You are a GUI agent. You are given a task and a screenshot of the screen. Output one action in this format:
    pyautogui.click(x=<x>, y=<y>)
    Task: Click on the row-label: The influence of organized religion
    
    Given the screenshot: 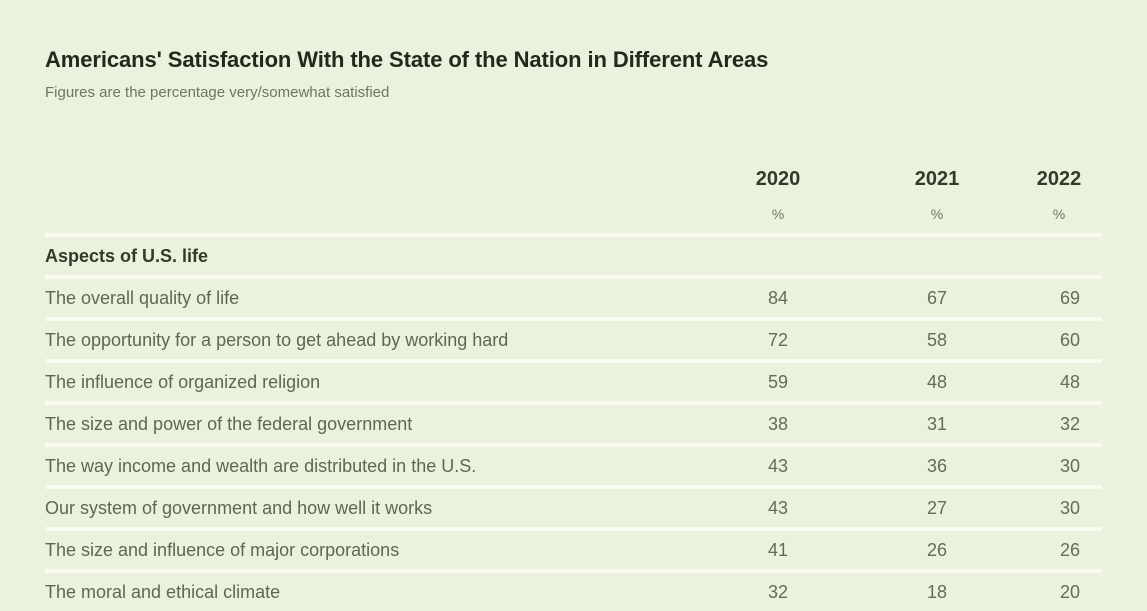 What is the action you would take?
    pyautogui.click(x=183, y=382)
    